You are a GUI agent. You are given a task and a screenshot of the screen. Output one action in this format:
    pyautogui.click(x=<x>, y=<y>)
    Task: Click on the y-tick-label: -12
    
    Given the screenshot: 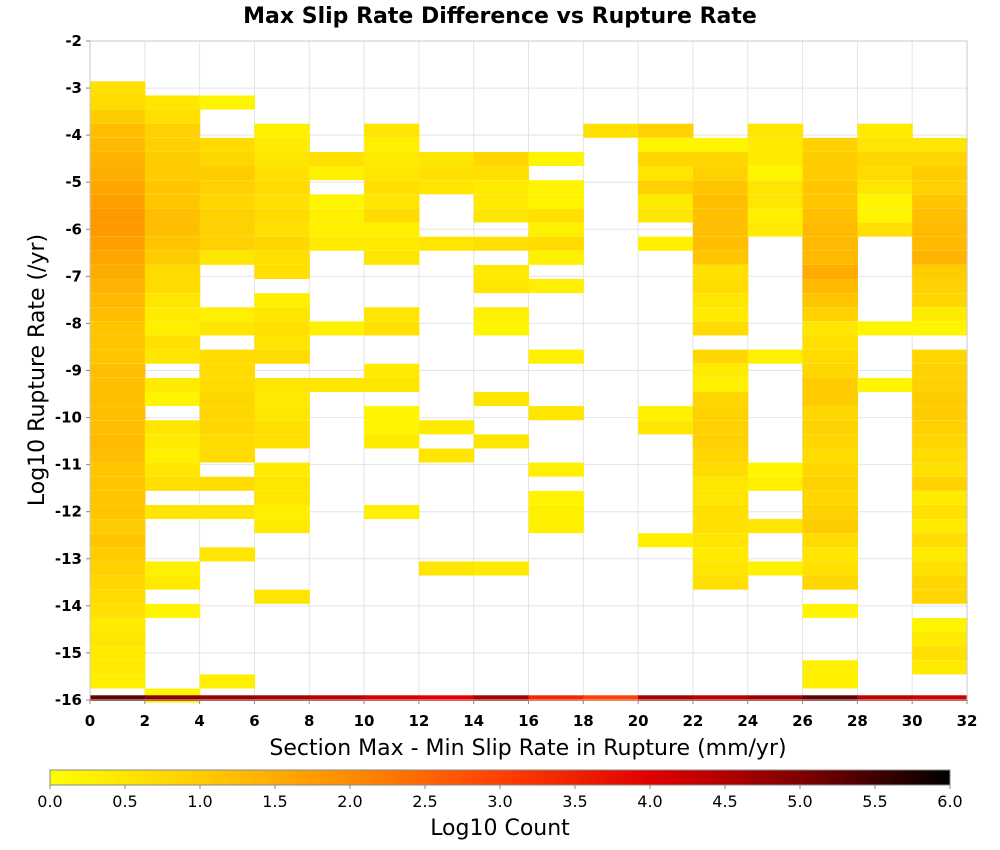 What is the action you would take?
    pyautogui.click(x=68, y=512)
    